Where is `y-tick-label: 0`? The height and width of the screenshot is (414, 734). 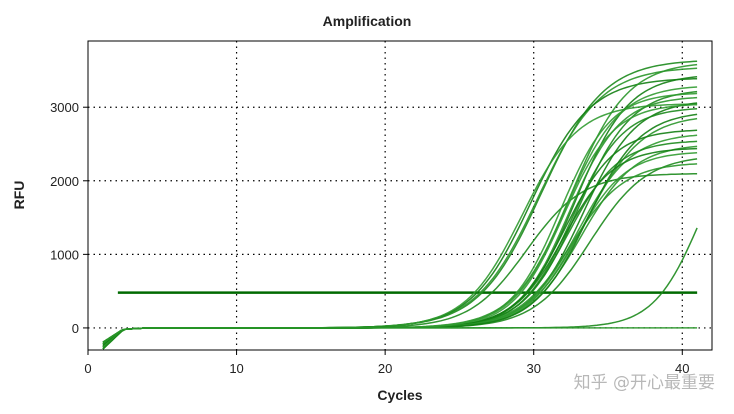
y-tick-label: 0 is located at coordinates (75, 328).